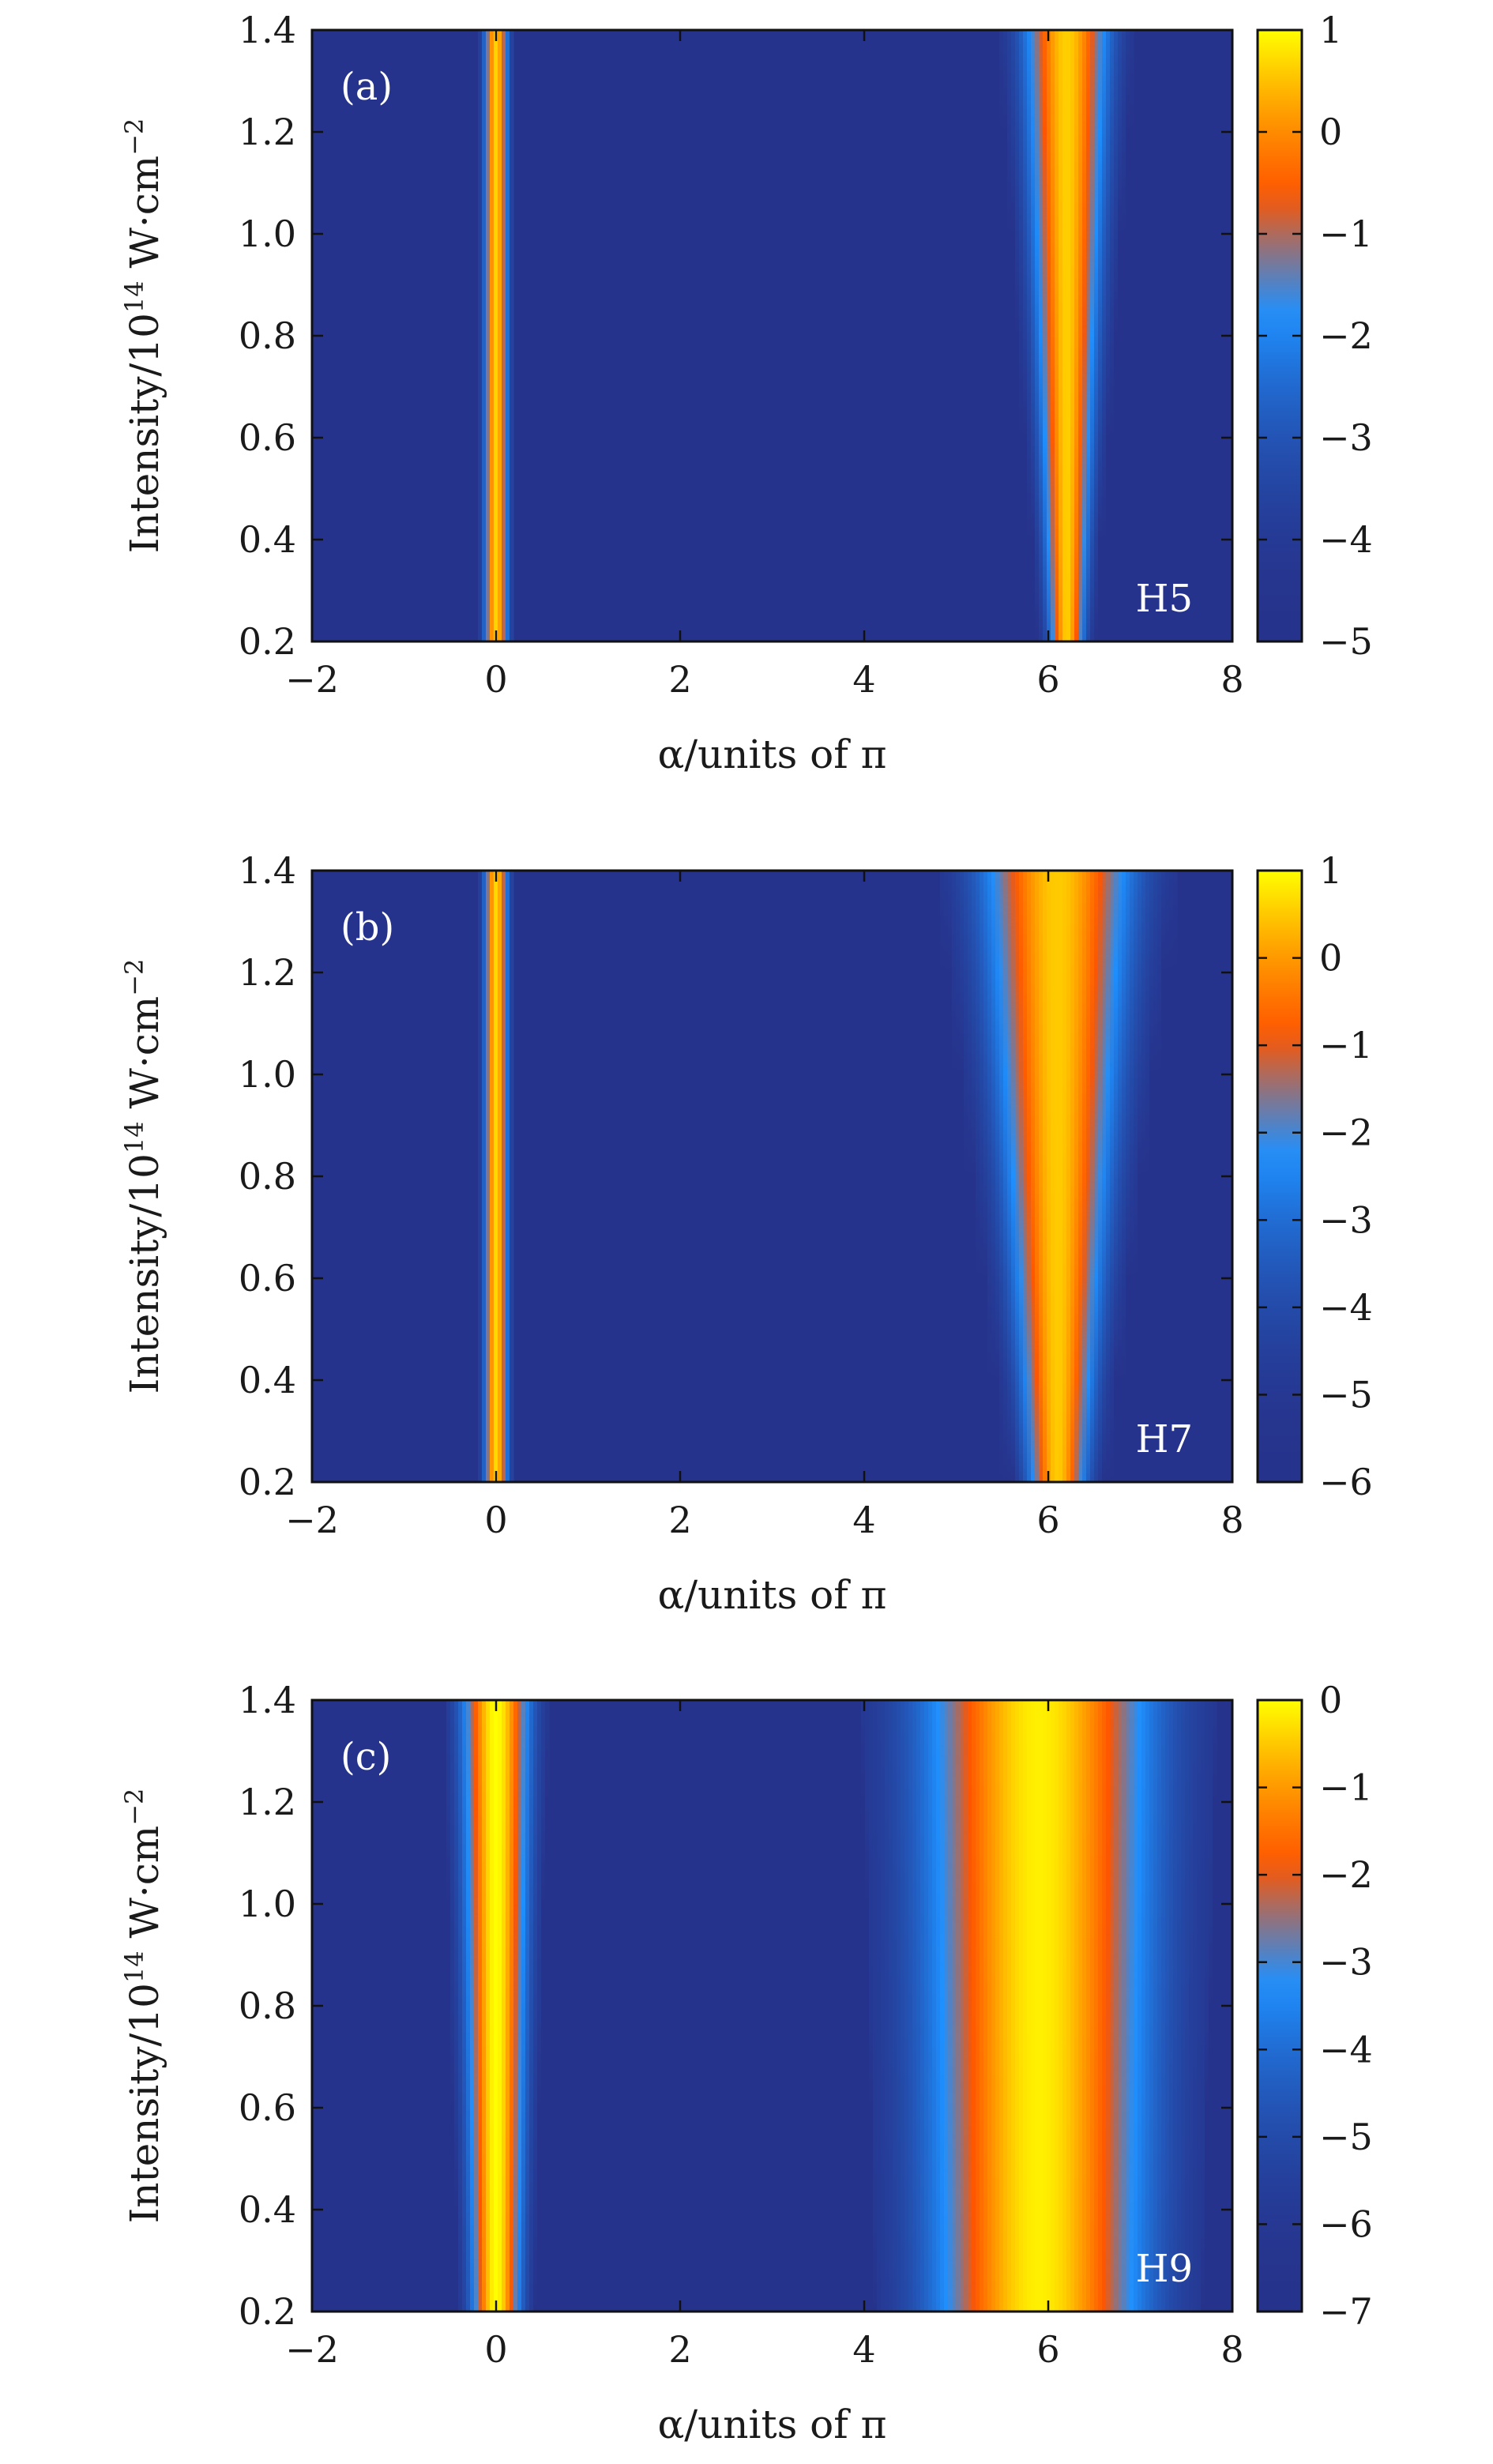 Image resolution: width=1493 pixels, height=2464 pixels. Describe the element at coordinates (1346, 2311) in the screenshot. I see `colorbar-tick-label: −7` at that location.